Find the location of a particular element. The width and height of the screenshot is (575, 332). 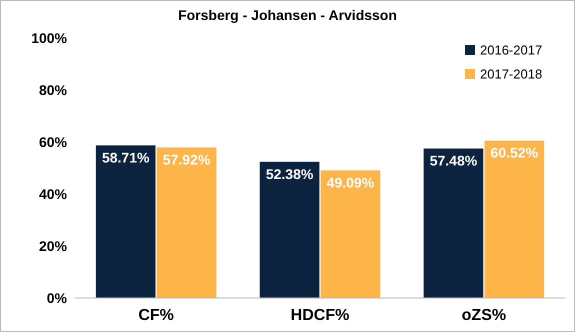

y-tick-label: 40% is located at coordinates (53, 194).